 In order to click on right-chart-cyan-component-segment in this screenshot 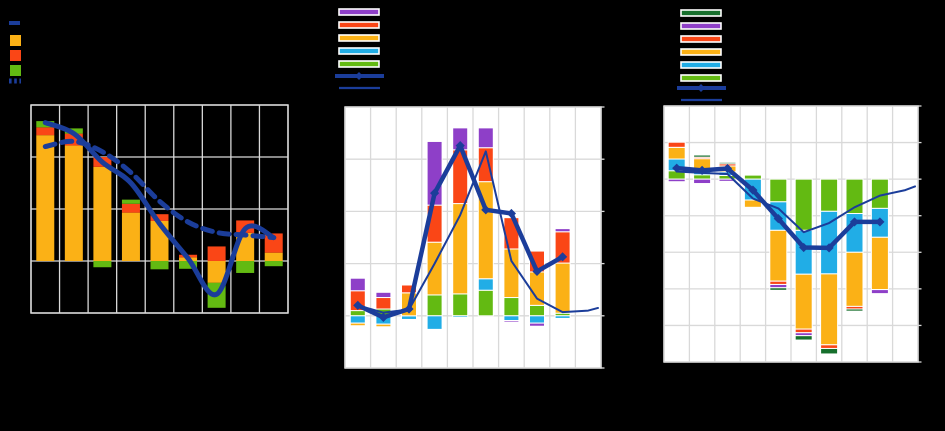, I will do `click(803, 252)`.